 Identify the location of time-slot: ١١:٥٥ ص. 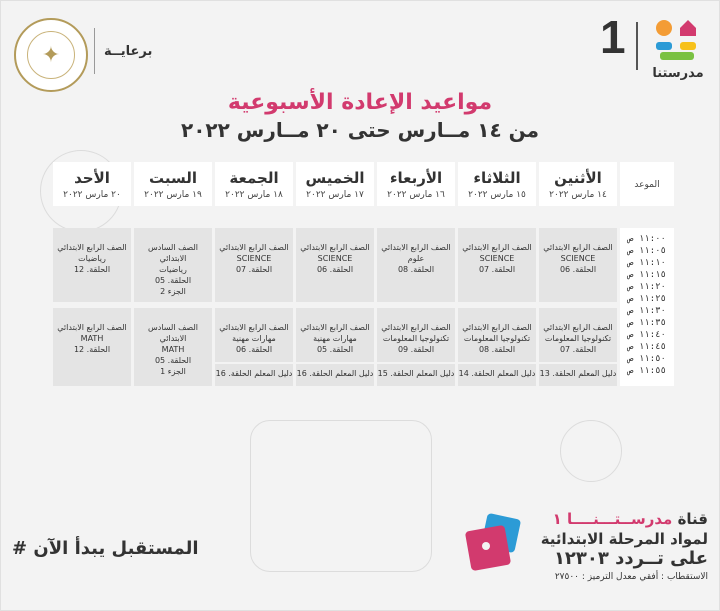
(647, 371).